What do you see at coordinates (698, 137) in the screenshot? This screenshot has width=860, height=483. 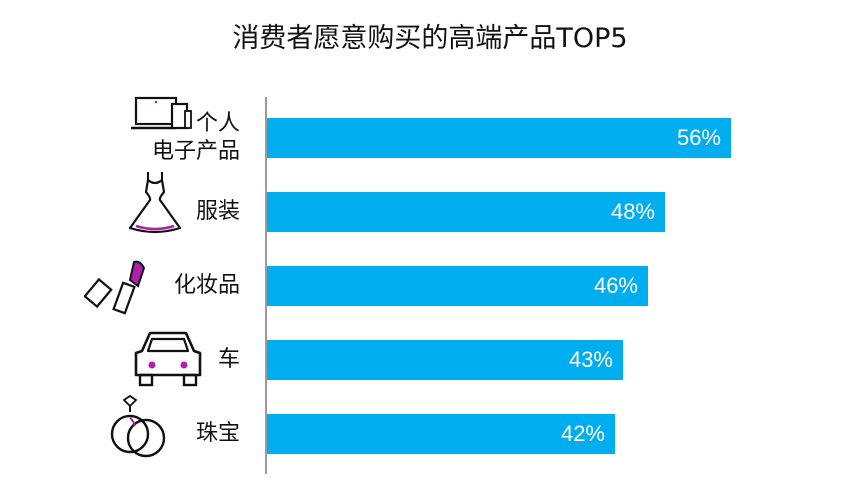 I see `bar-value-label: 56%` at bounding box center [698, 137].